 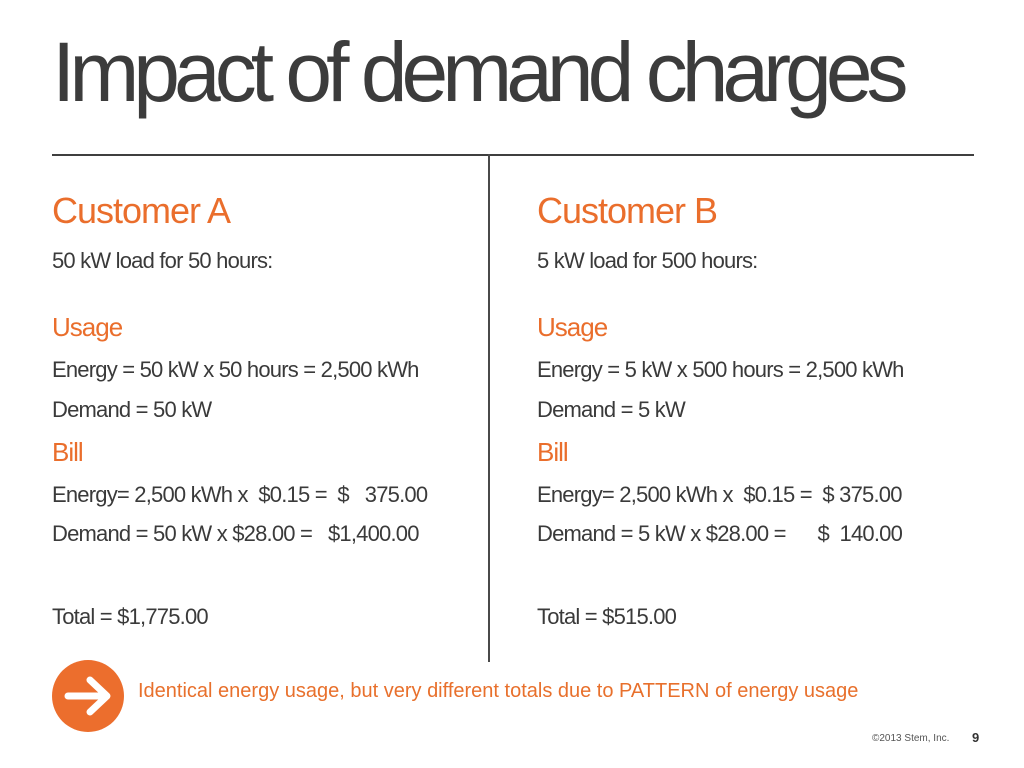 I want to click on customer-b-energy-bill: Energy= 2,500 kWh x $0.15 = $ 375.00, so click(x=719, y=494).